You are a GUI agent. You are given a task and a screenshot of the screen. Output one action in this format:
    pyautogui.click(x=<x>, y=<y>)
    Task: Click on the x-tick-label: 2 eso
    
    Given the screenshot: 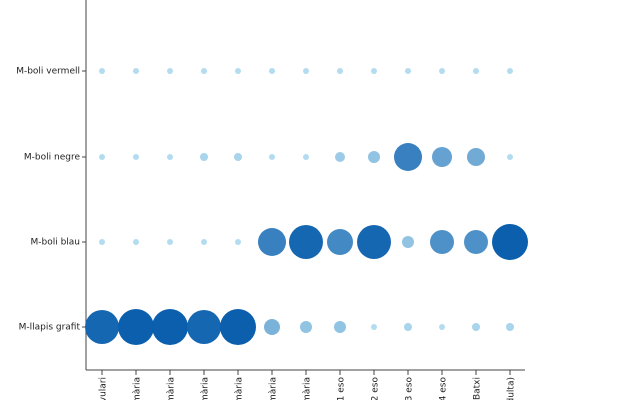 What is the action you would take?
    pyautogui.click(x=376, y=388)
    